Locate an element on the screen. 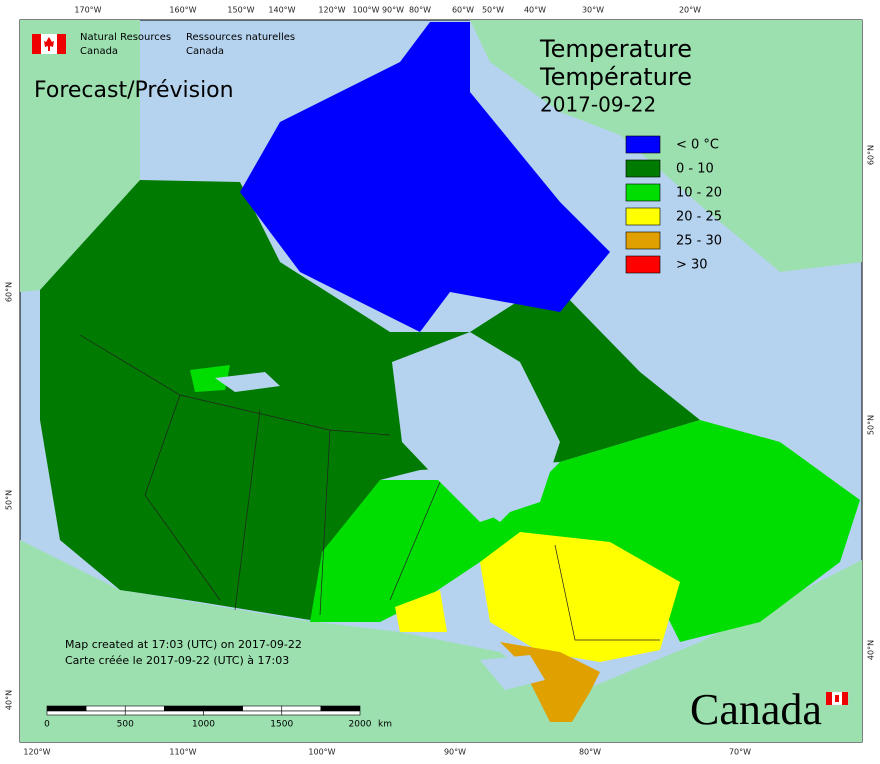 The height and width of the screenshot is (764, 880). scale-bar: 0 500 1000 1500 2000 km is located at coordinates (218, 717).